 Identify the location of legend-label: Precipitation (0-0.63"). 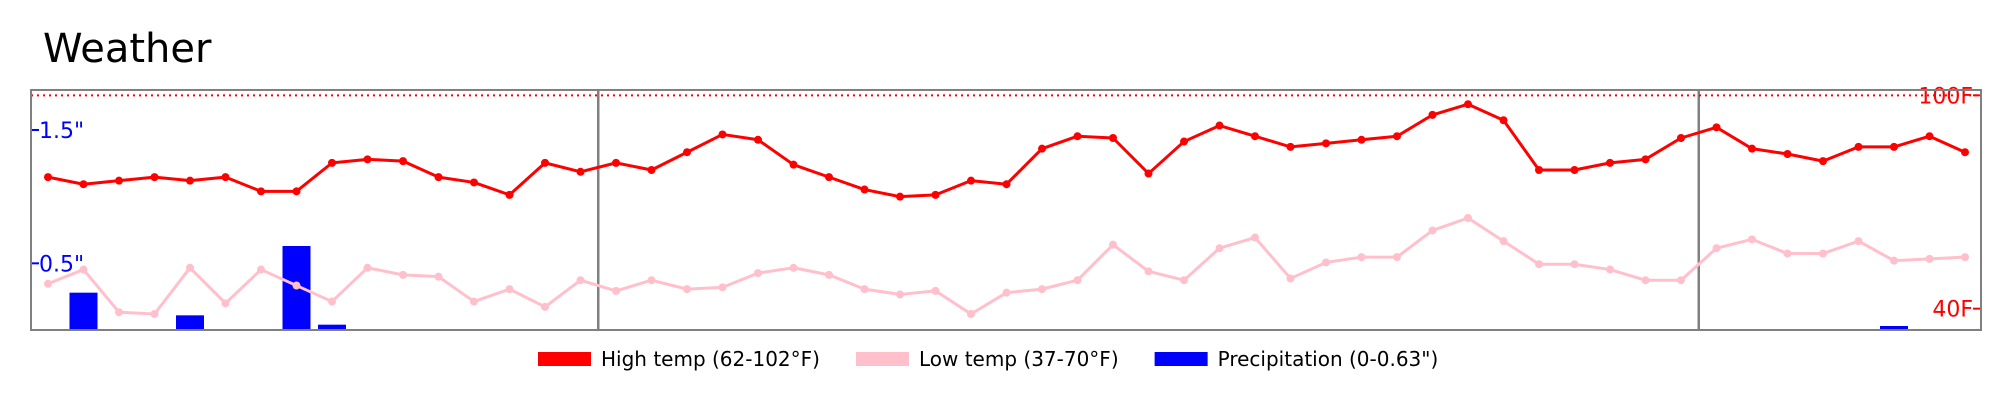
(1328, 359).